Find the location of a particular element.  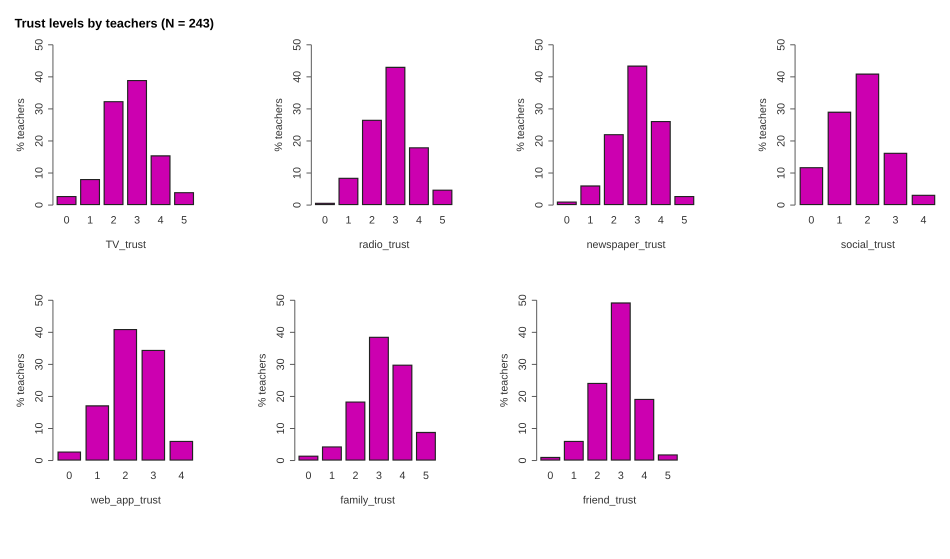

x-axis-title: family_trust is located at coordinates (367, 500).